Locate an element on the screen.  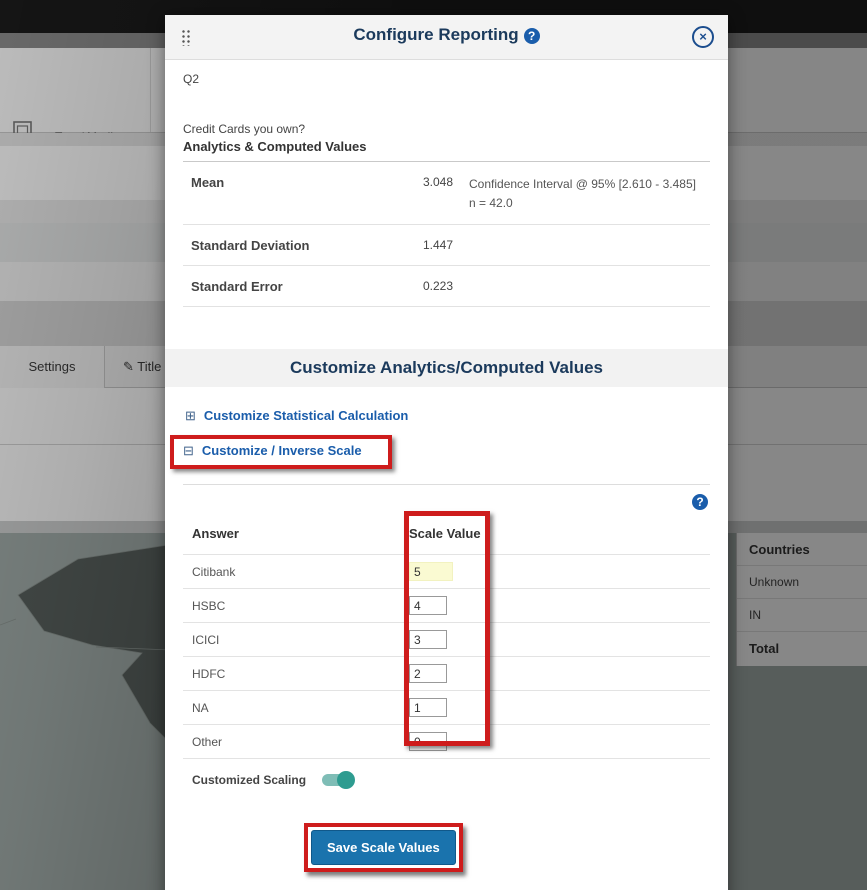
question-text: Credit Cards you own? is located at coordinates (244, 129).